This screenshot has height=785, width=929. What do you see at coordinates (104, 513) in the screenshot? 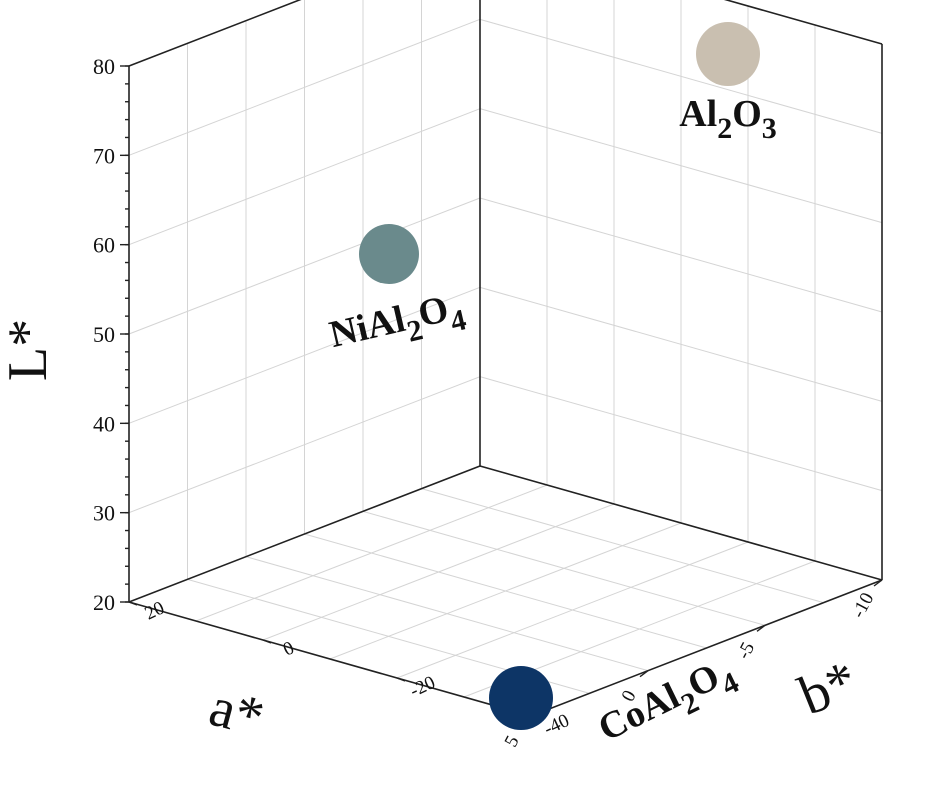
I see `L-tick-label: 30` at bounding box center [104, 513].